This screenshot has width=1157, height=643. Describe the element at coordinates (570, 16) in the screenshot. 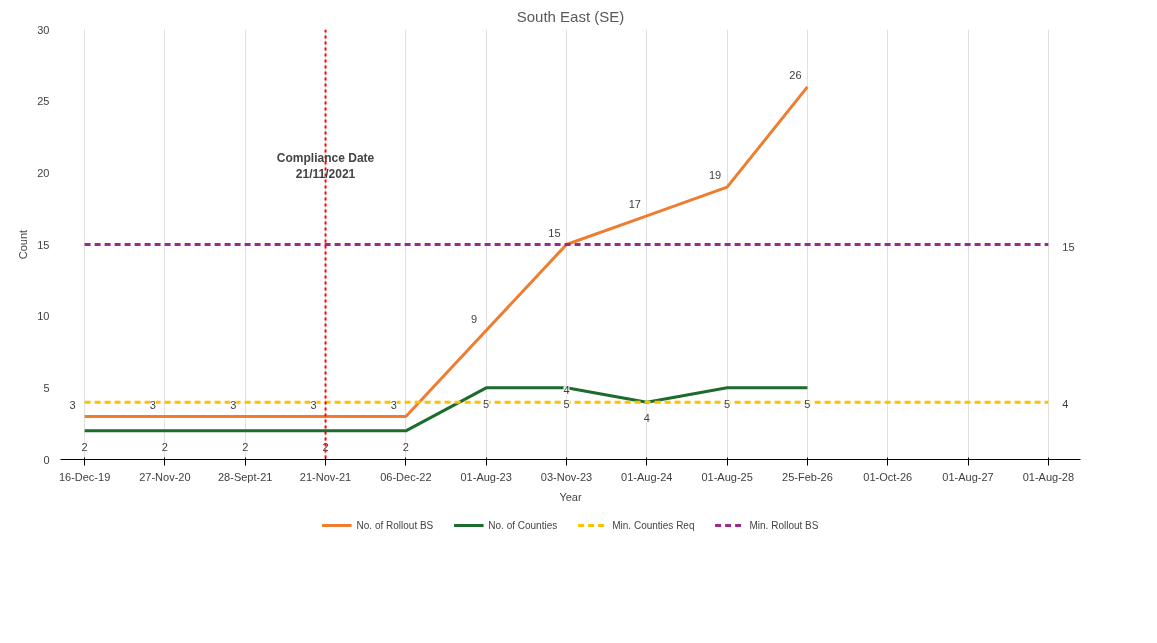

I see `chart-title: South East (SE)` at that location.